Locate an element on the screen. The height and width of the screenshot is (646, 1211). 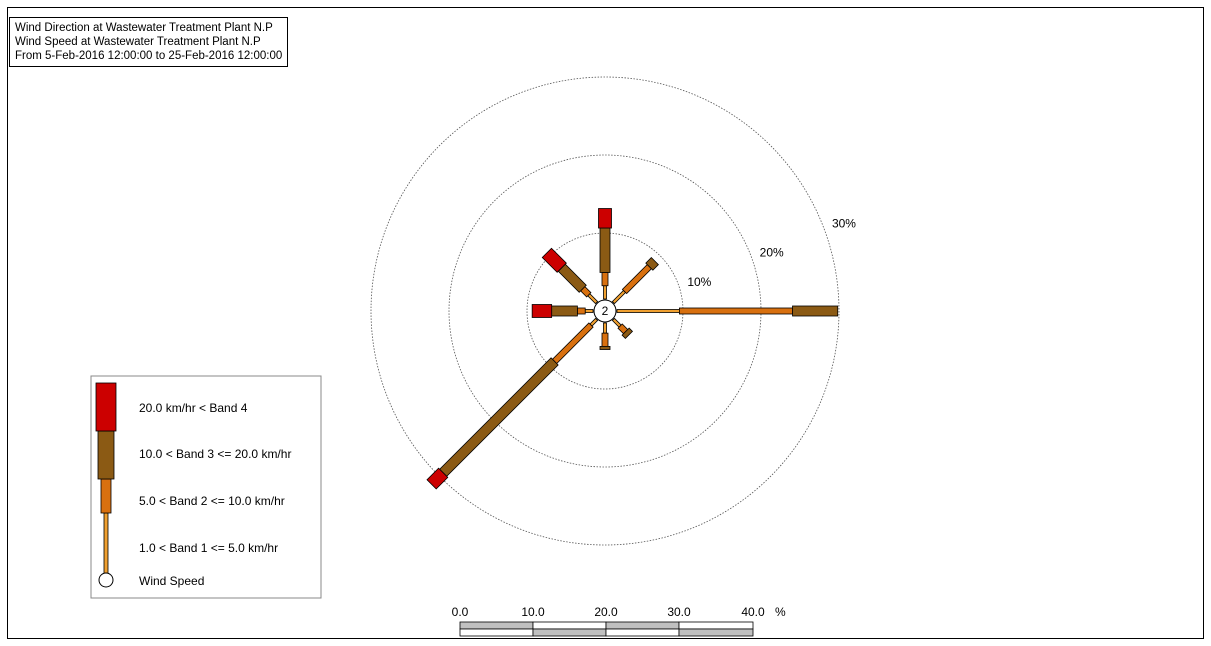
legend-band2-label: 5.0 < Band 2 <= 10.0 km/hr is located at coordinates (212, 501).